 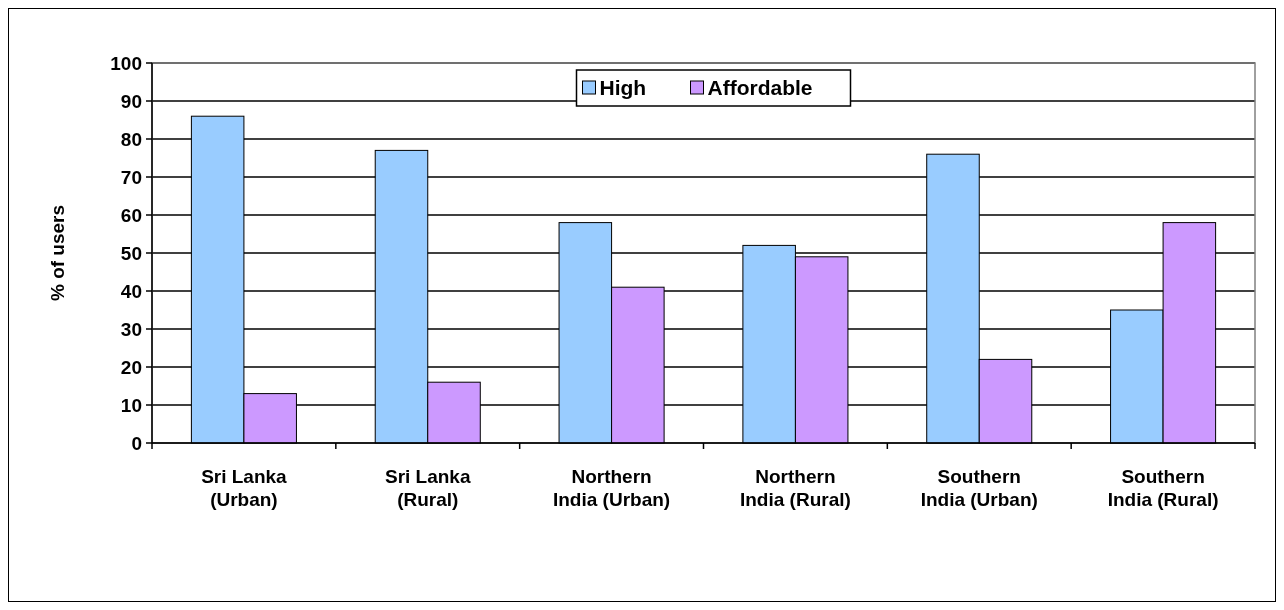 What do you see at coordinates (131, 329) in the screenshot?
I see `y-tick-label: 30` at bounding box center [131, 329].